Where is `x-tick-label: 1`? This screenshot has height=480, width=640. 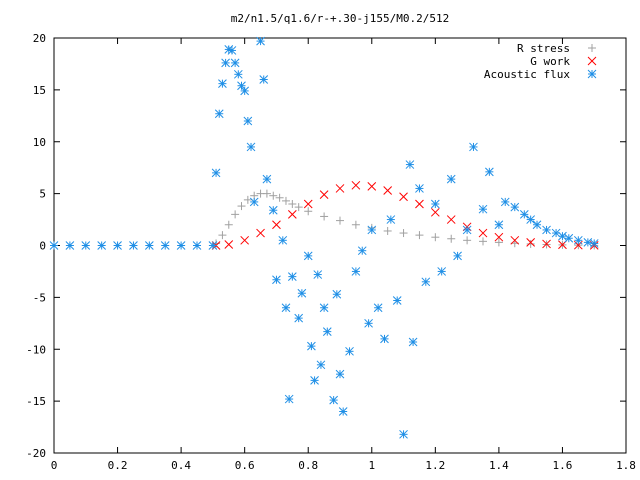
x-tick-label: 1 is located at coordinates (371, 465).